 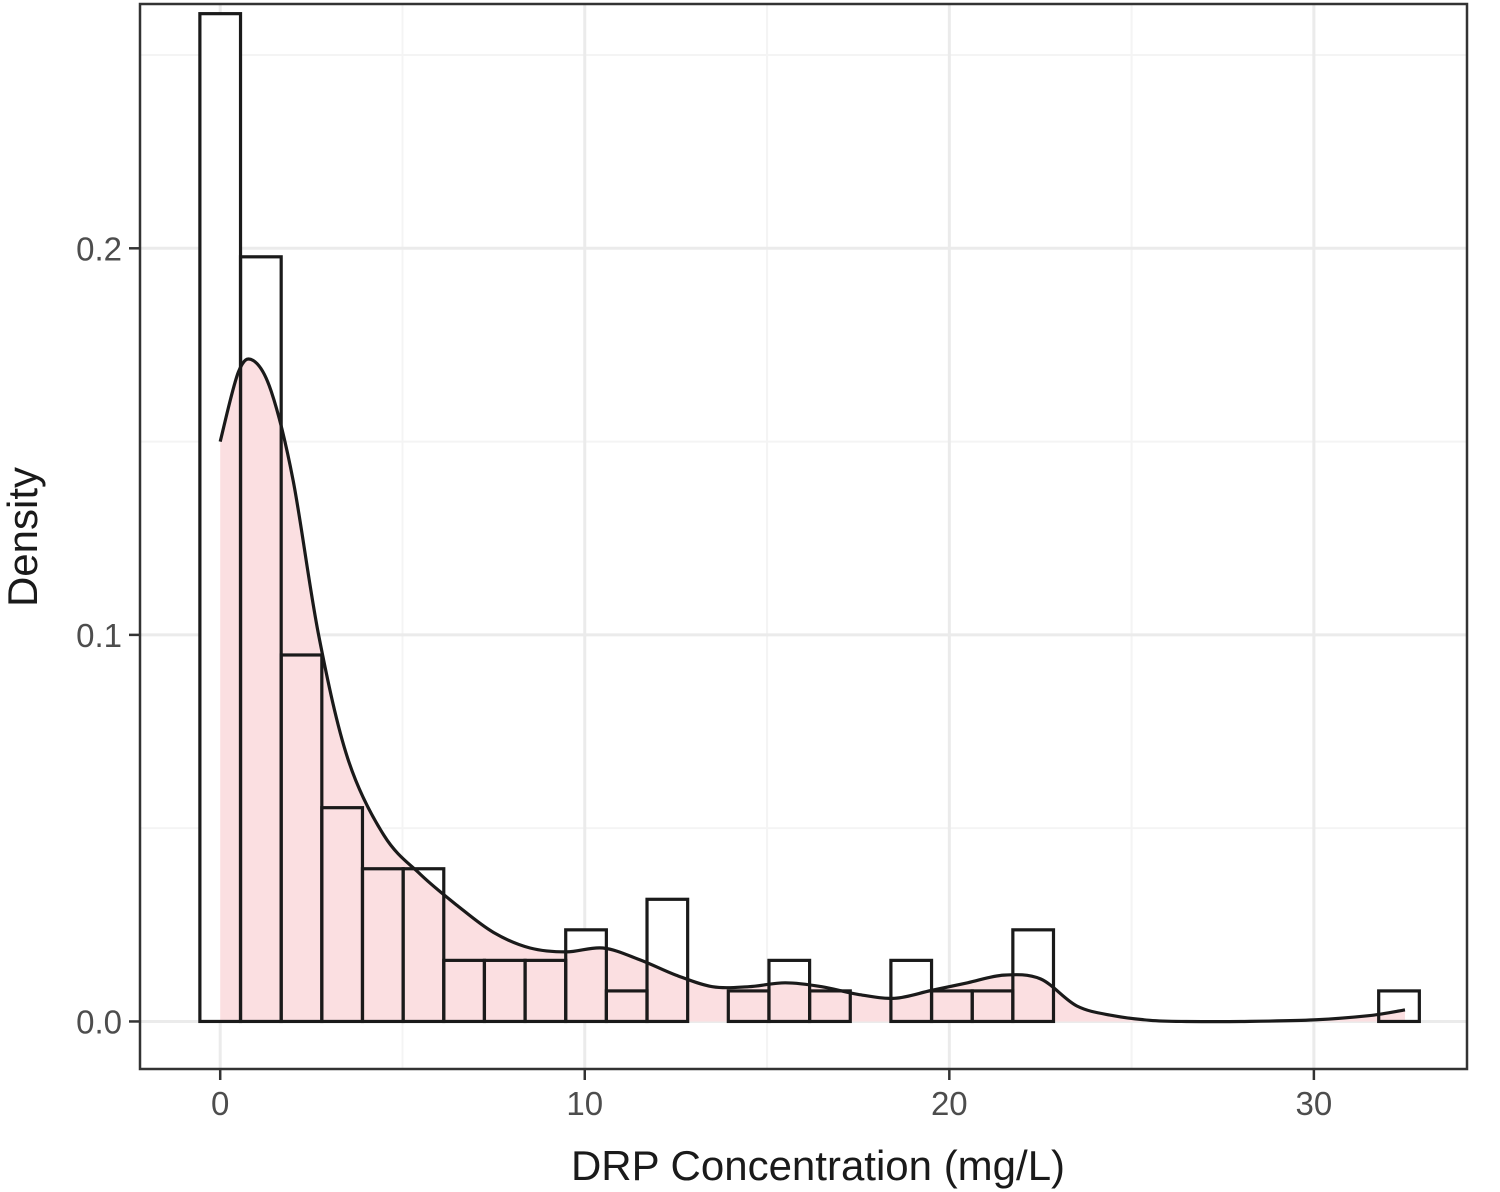 I want to click on x-tick-label: 30, so click(x=1314, y=1103).